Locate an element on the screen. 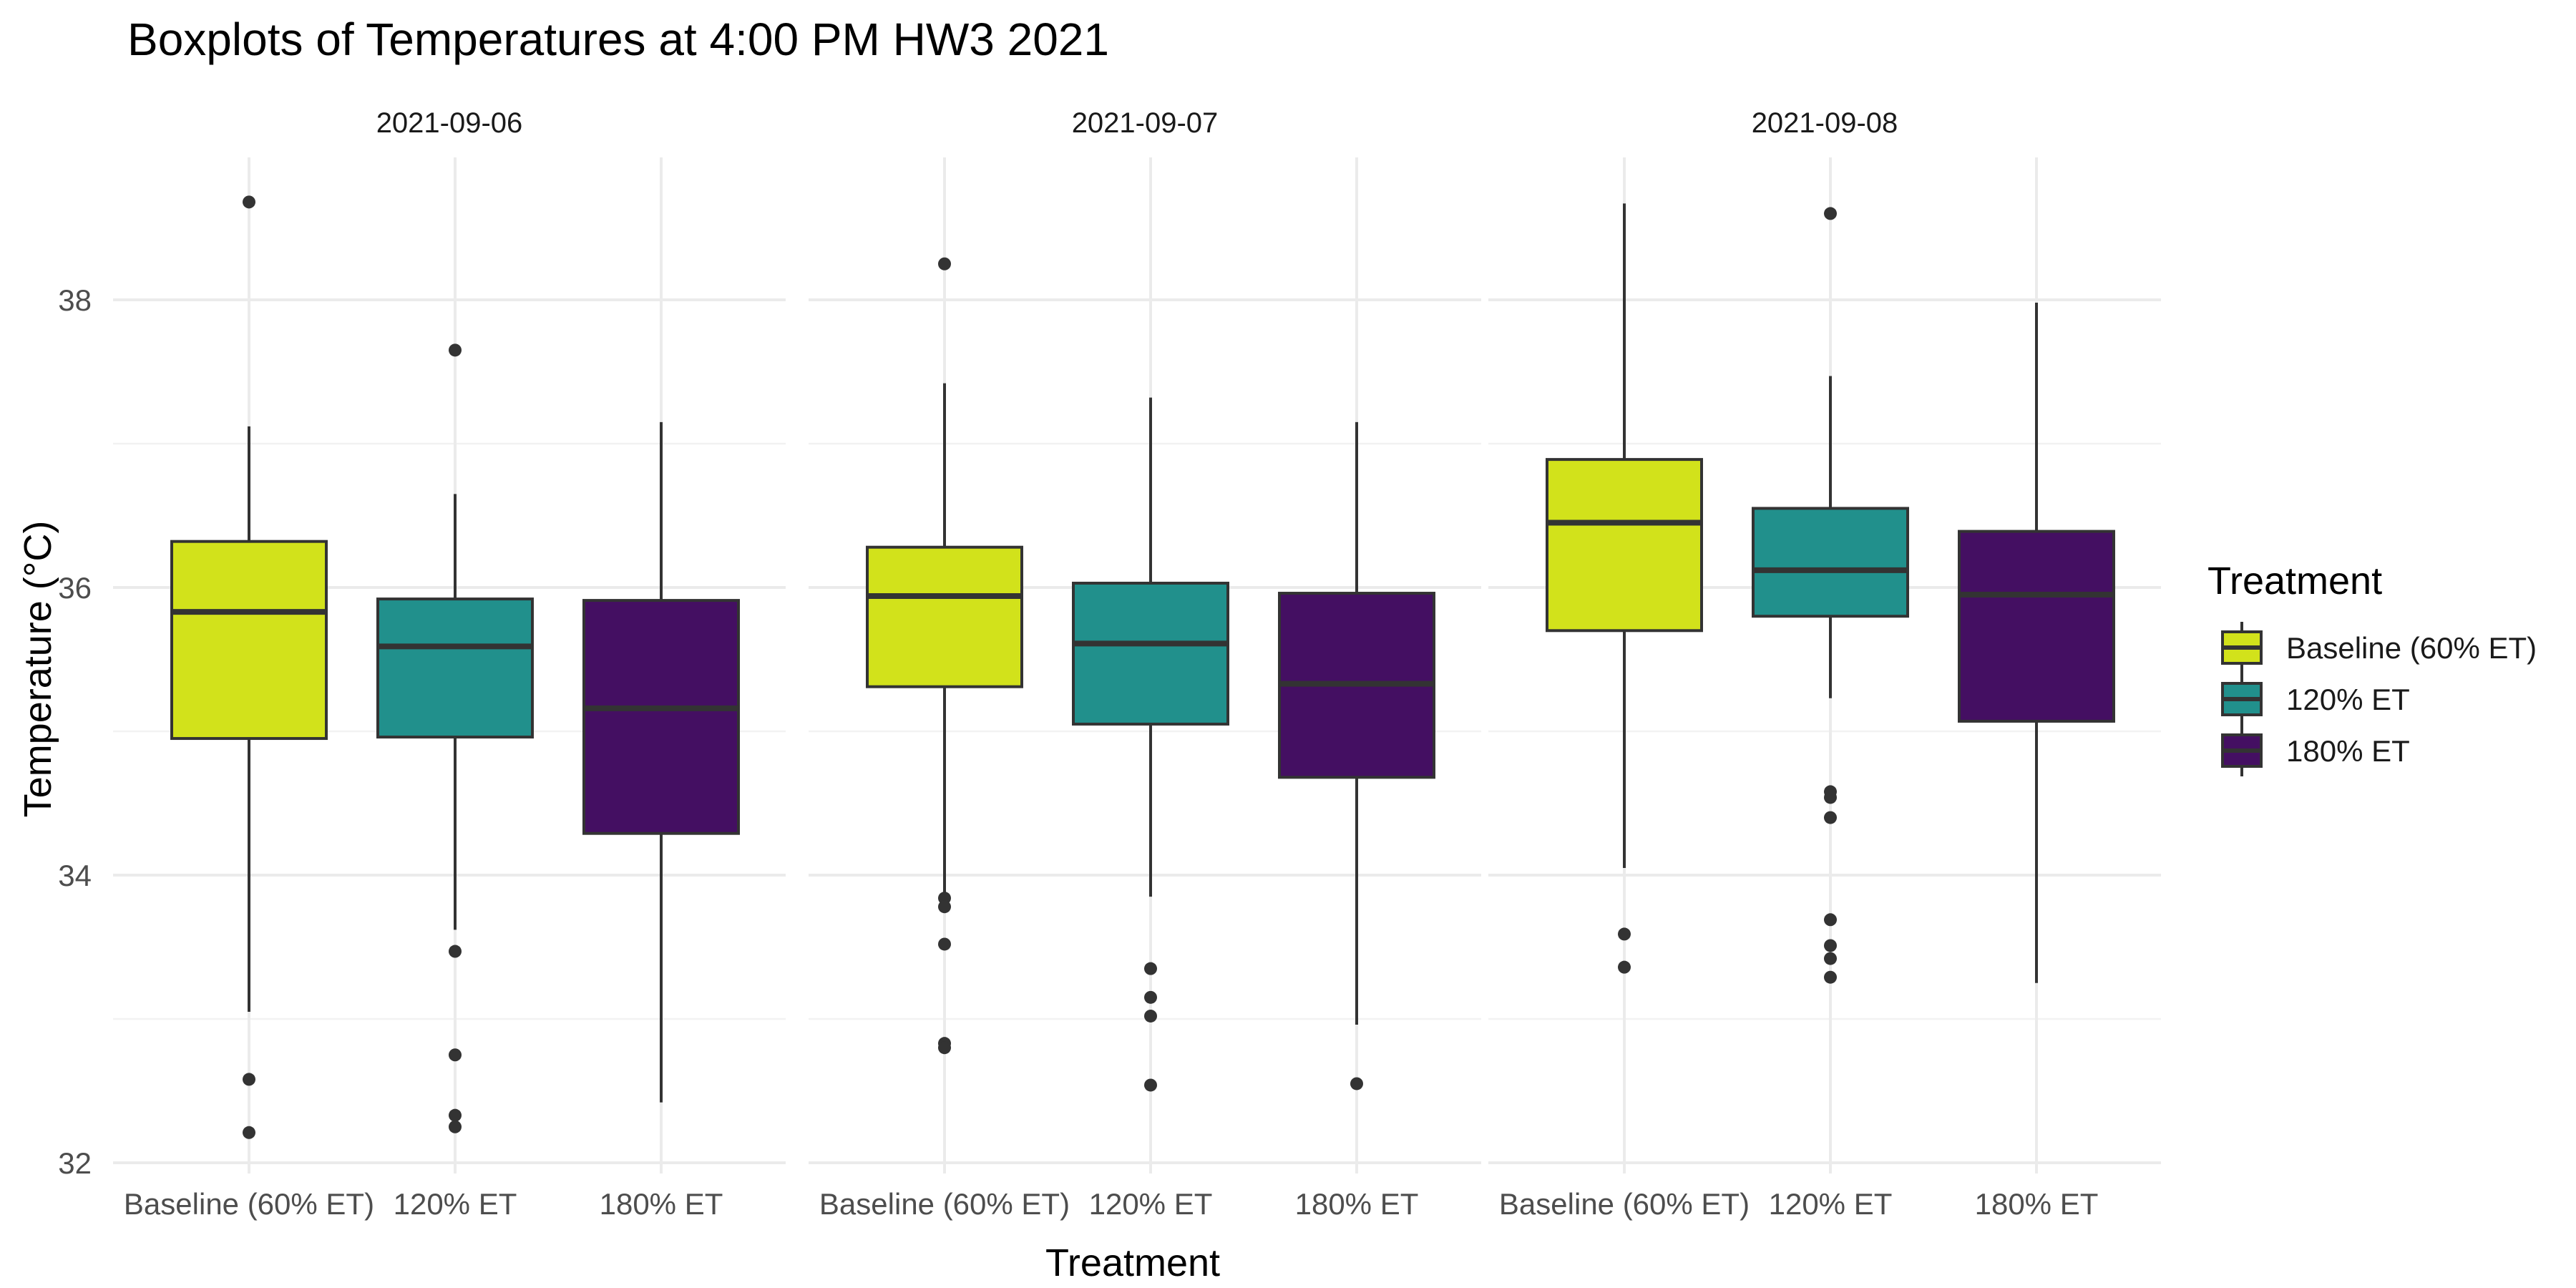 The width and height of the screenshot is (2576, 1288). legend-item: 120% ET is located at coordinates (2315, 699).